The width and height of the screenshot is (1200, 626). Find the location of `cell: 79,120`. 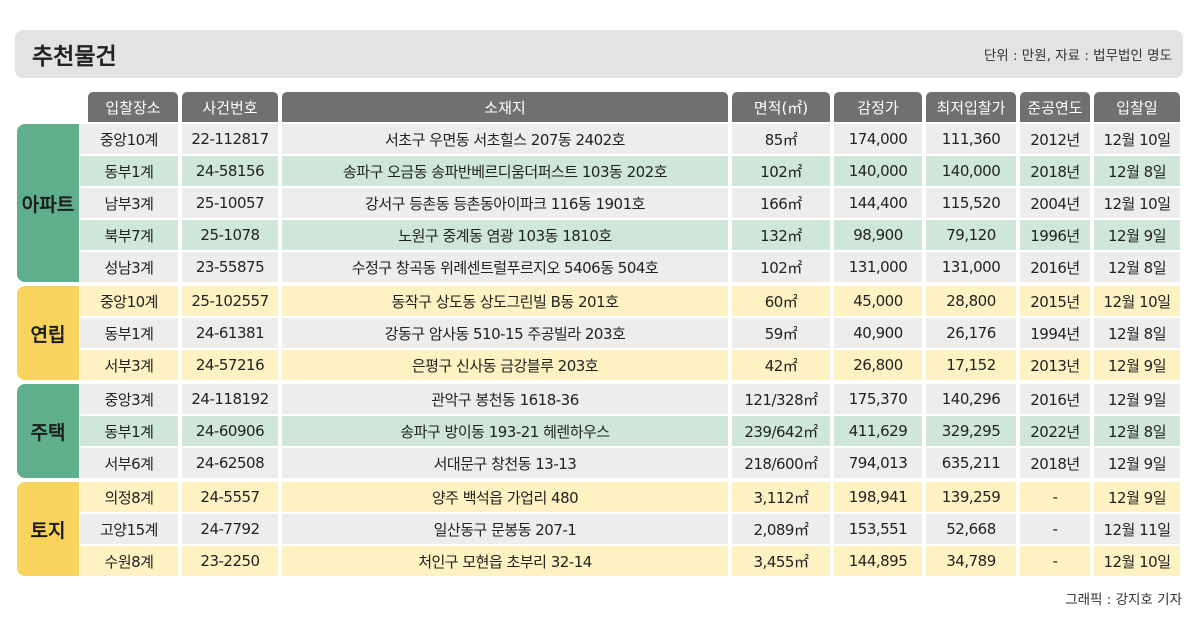

cell: 79,120 is located at coordinates (971, 235).